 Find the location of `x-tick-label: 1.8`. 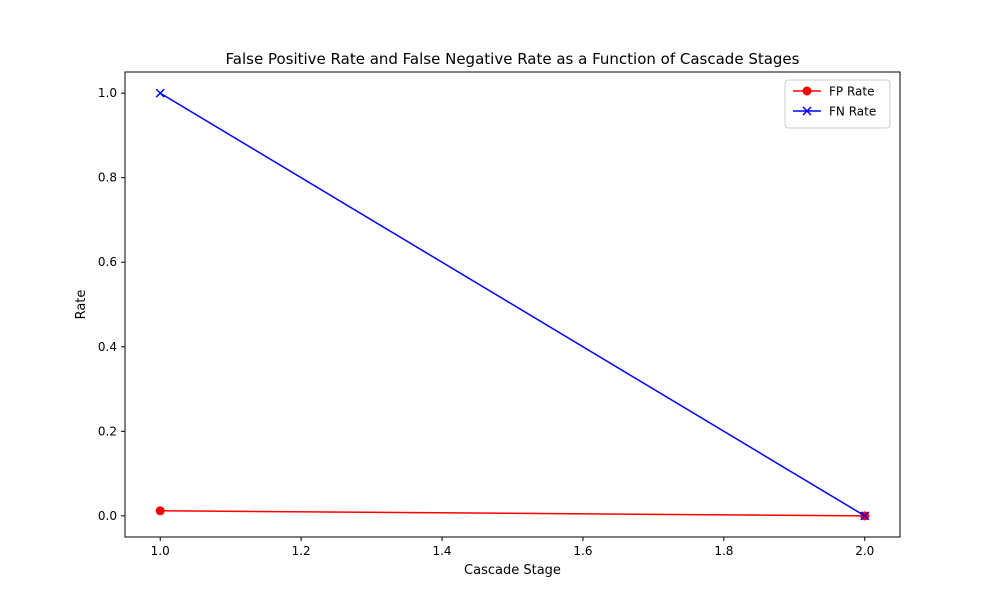

x-tick-label: 1.8 is located at coordinates (723, 551).